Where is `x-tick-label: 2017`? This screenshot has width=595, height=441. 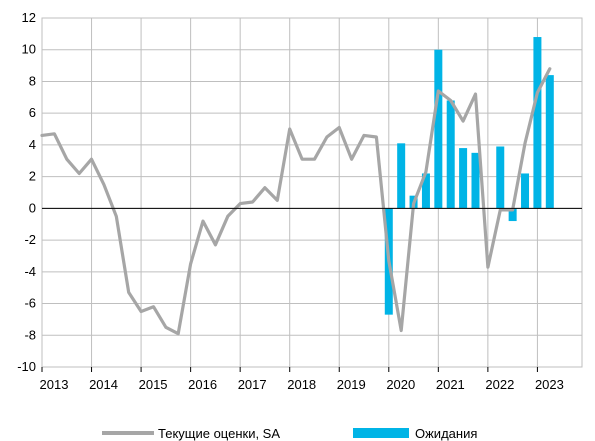
x-tick-label: 2017 is located at coordinates (252, 384).